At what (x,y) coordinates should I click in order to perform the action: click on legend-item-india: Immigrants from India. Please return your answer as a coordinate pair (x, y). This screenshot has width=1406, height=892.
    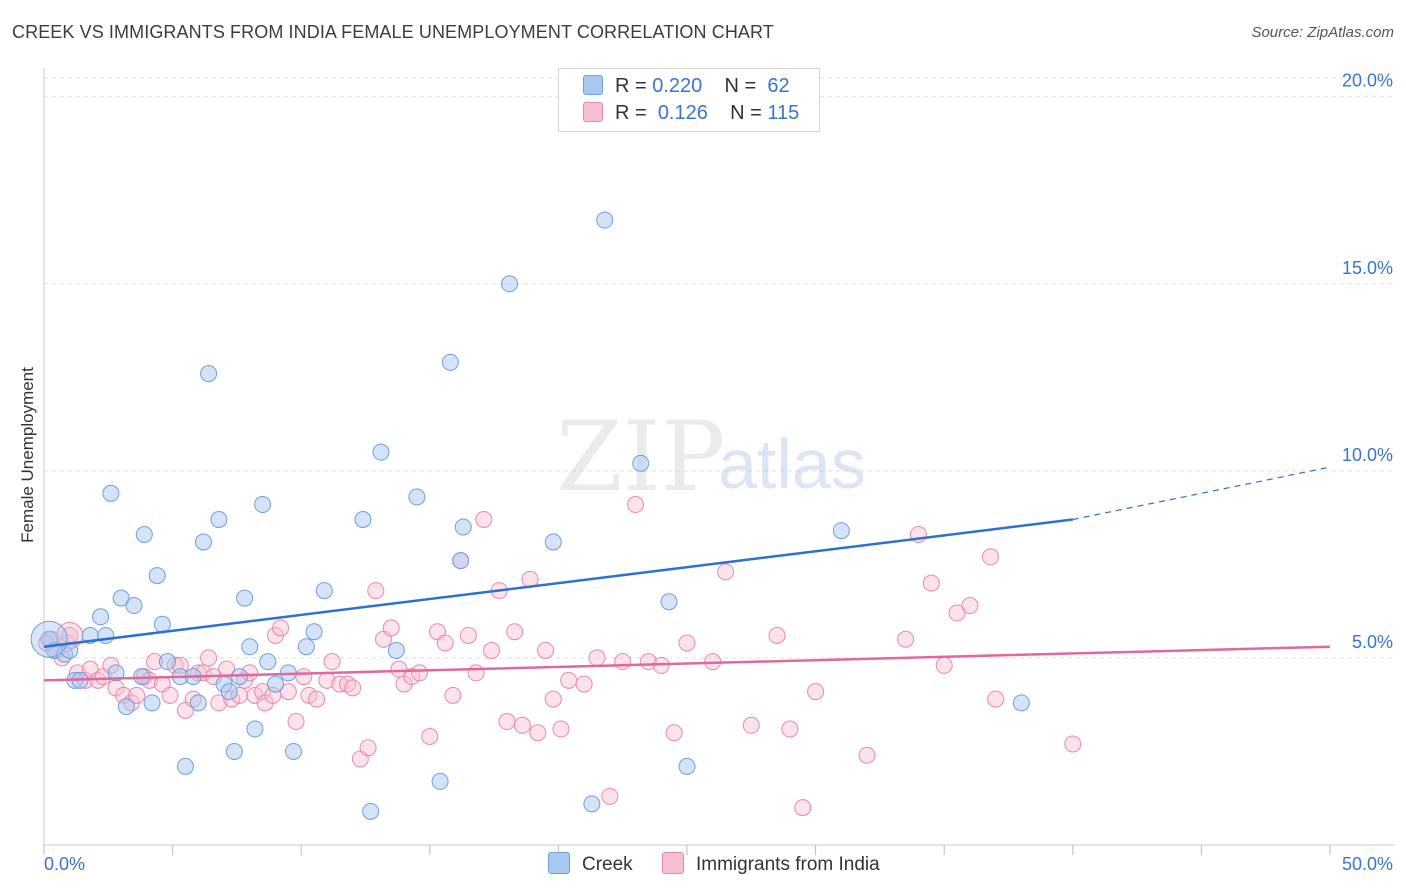
    Looking at the image, I should click on (771, 864).